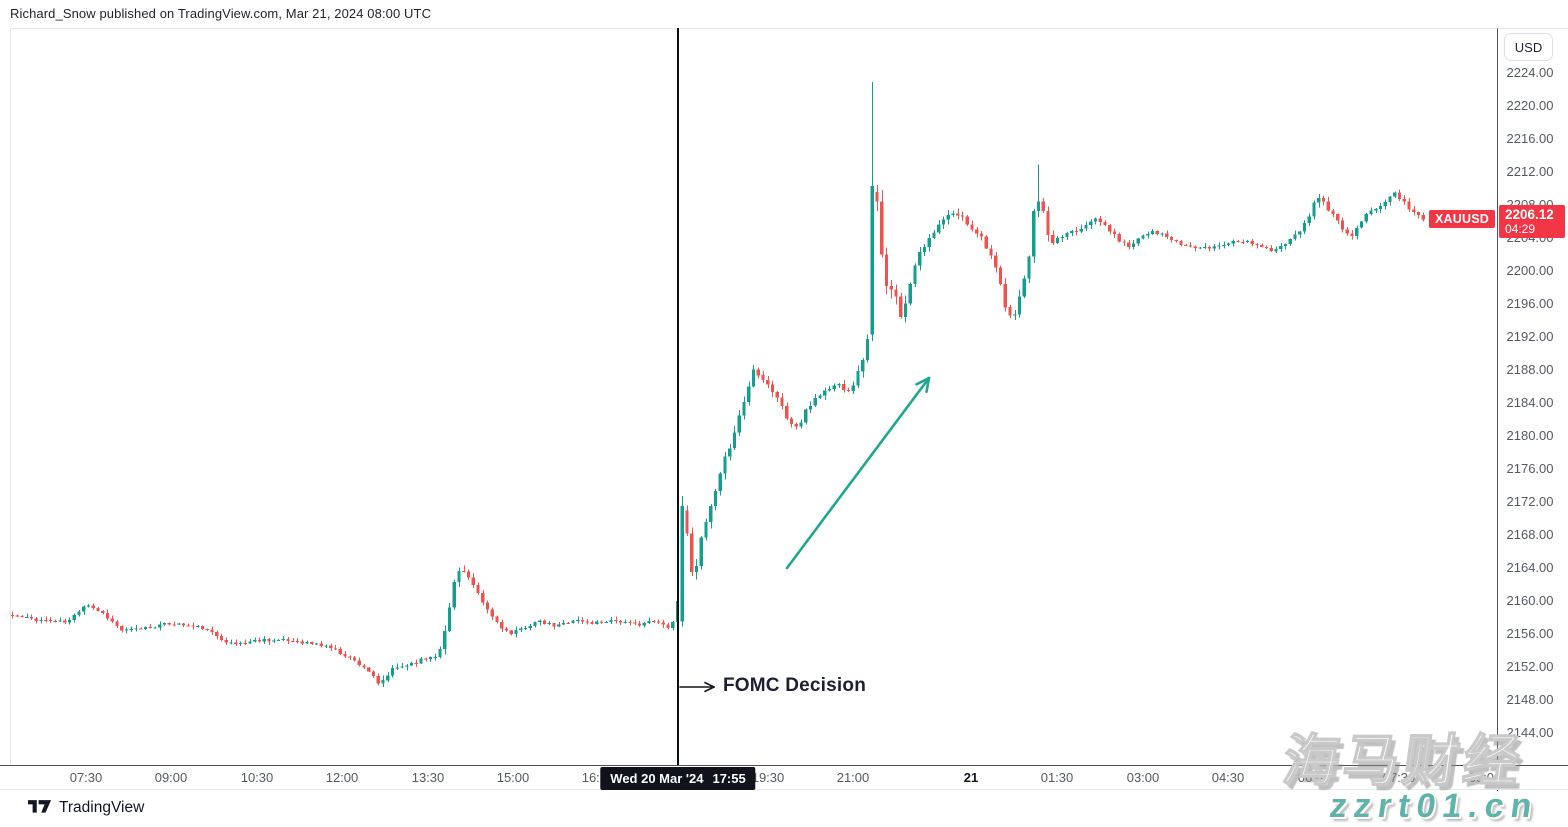 The image size is (1568, 827). I want to click on crosshair-date: Wed 20 Mar '24, so click(657, 778).